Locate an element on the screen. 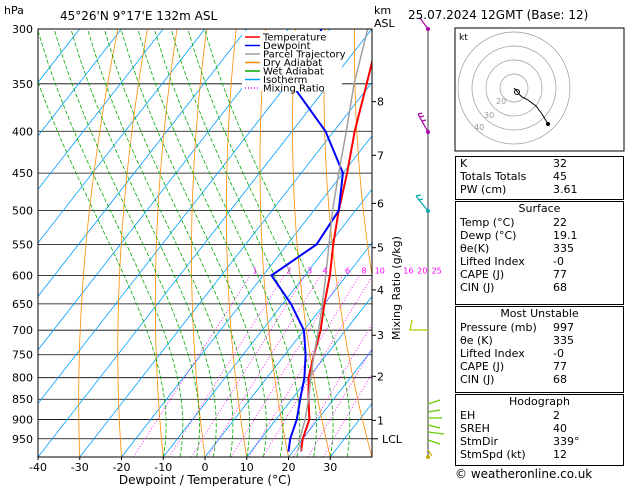 The width and height of the screenshot is (629, 486). most-unstable-row: CAPE (J) 77 is located at coordinates (513, 366).